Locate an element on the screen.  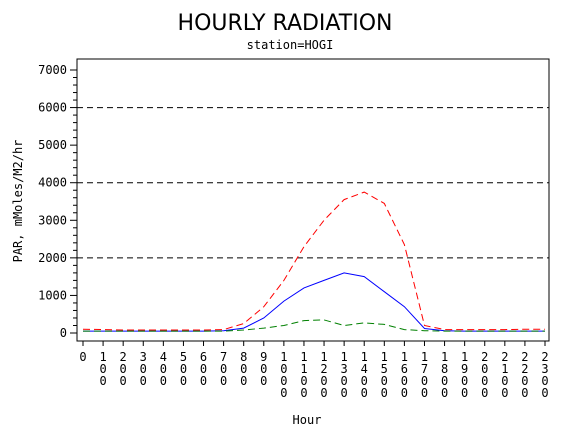
x-tick-label: 0 is located at coordinates (82, 357).